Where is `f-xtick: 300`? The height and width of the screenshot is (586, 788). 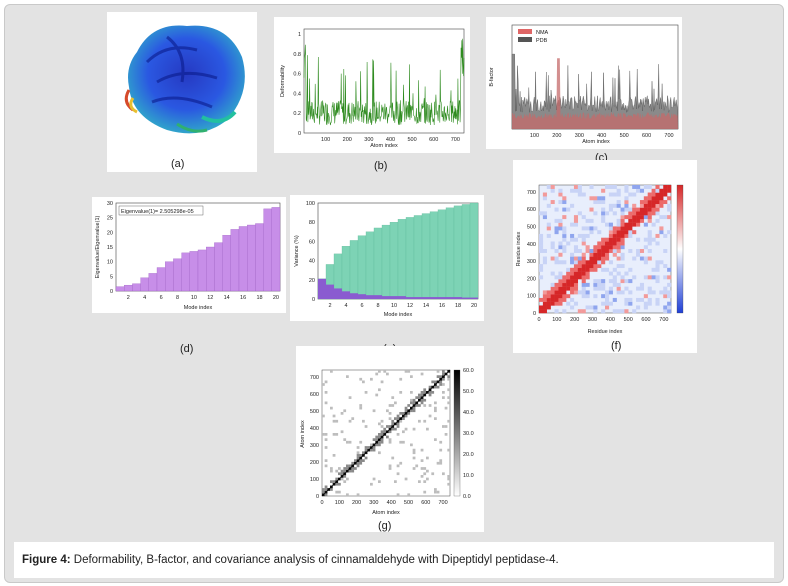 f-xtick: 300 is located at coordinates (592, 320).